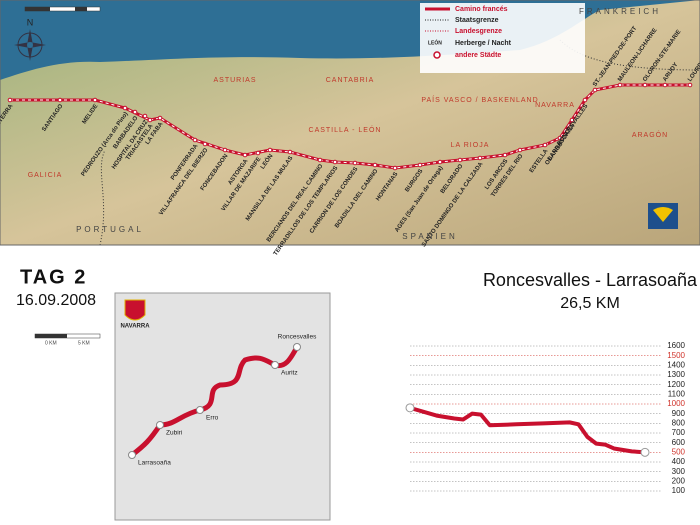 The height and width of the screenshot is (525, 700). What do you see at coordinates (679, 442) in the screenshot?
I see `y-tick-label: 600` at bounding box center [679, 442].